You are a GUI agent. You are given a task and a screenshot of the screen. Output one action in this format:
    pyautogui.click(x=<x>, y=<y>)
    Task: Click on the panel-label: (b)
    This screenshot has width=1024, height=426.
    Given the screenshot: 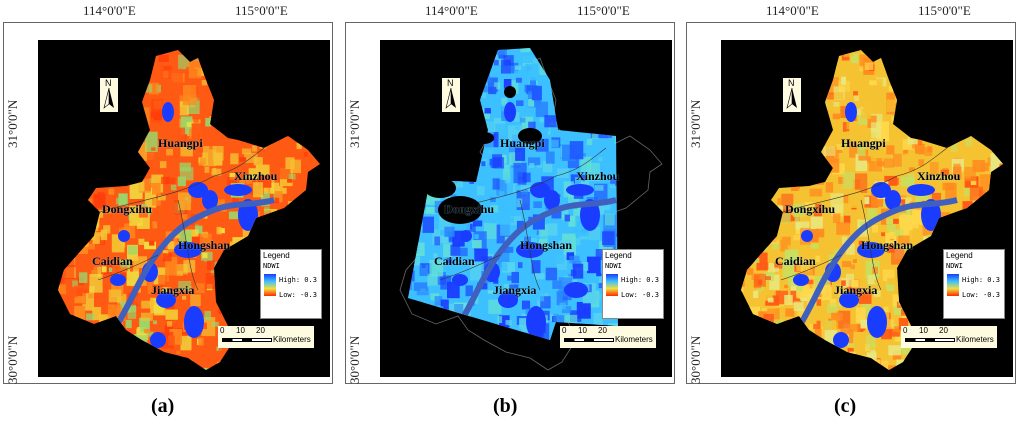 What is the action you would take?
    pyautogui.click(x=505, y=406)
    